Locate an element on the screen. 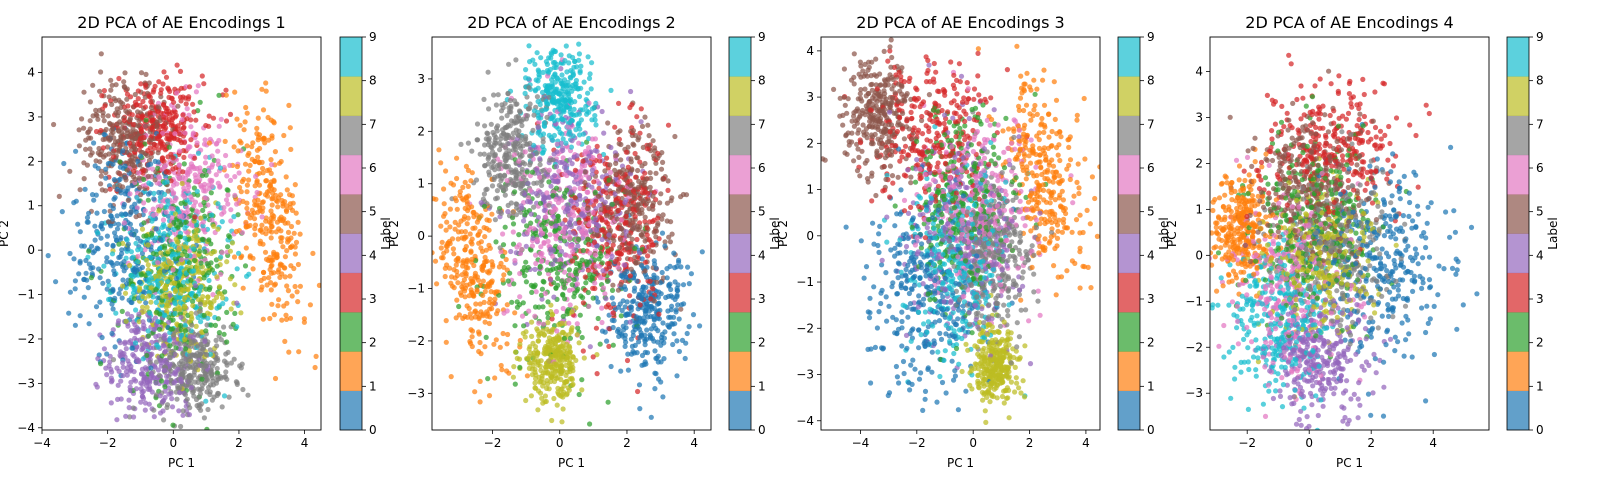 This screenshot has height=504, width=1602. y-tick-label: −1 is located at coordinates (26, 295).